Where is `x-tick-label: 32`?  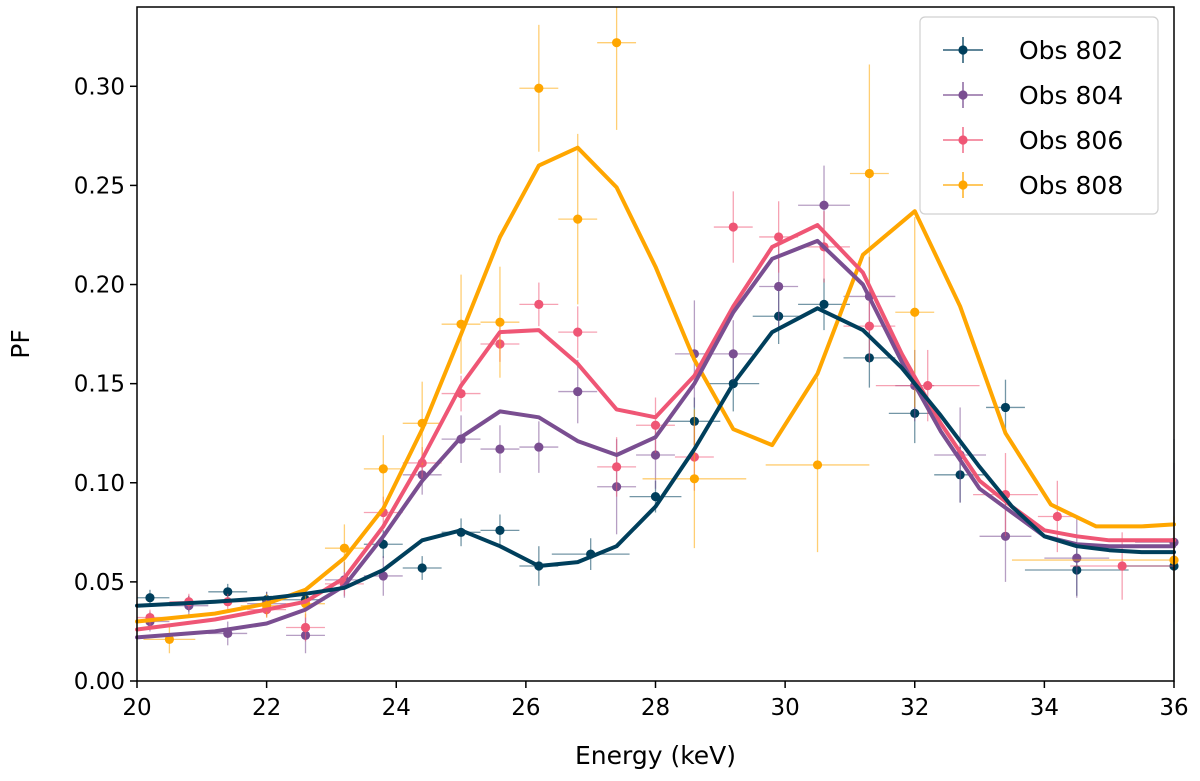 x-tick-label: 32 is located at coordinates (914, 708).